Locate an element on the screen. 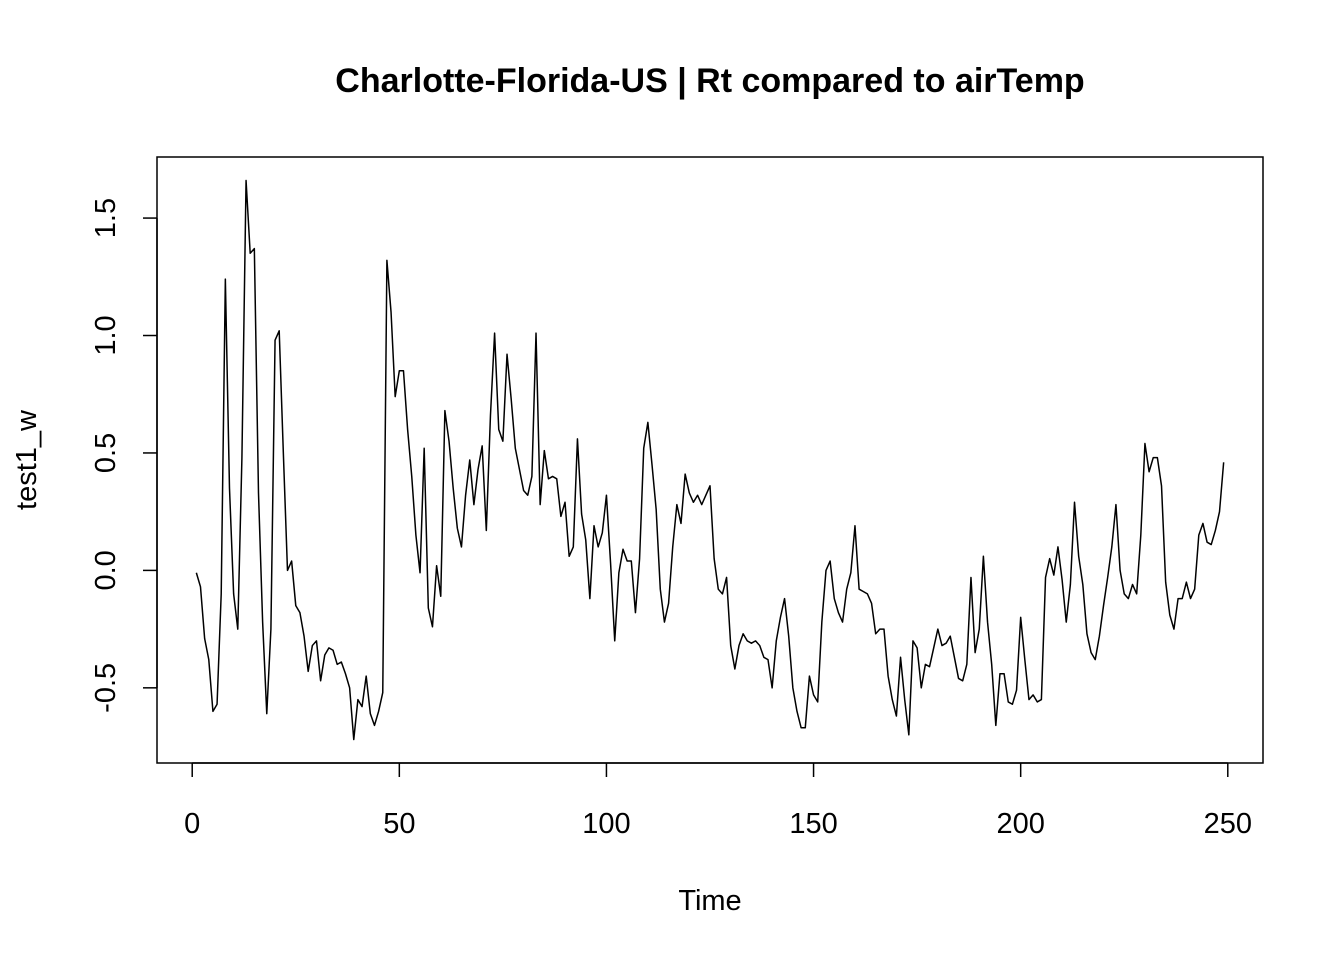 The image size is (1344, 960). x-tick-label: 100 is located at coordinates (606, 824).